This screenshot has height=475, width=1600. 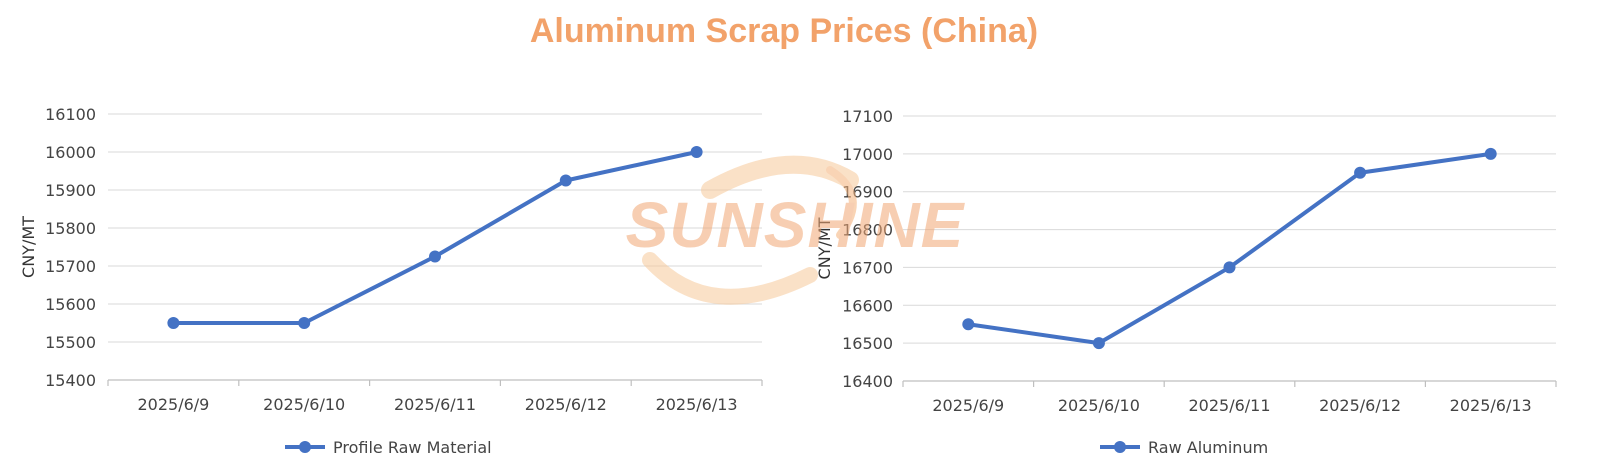 I want to click on y-tick-label: 16000, so click(x=70, y=152).